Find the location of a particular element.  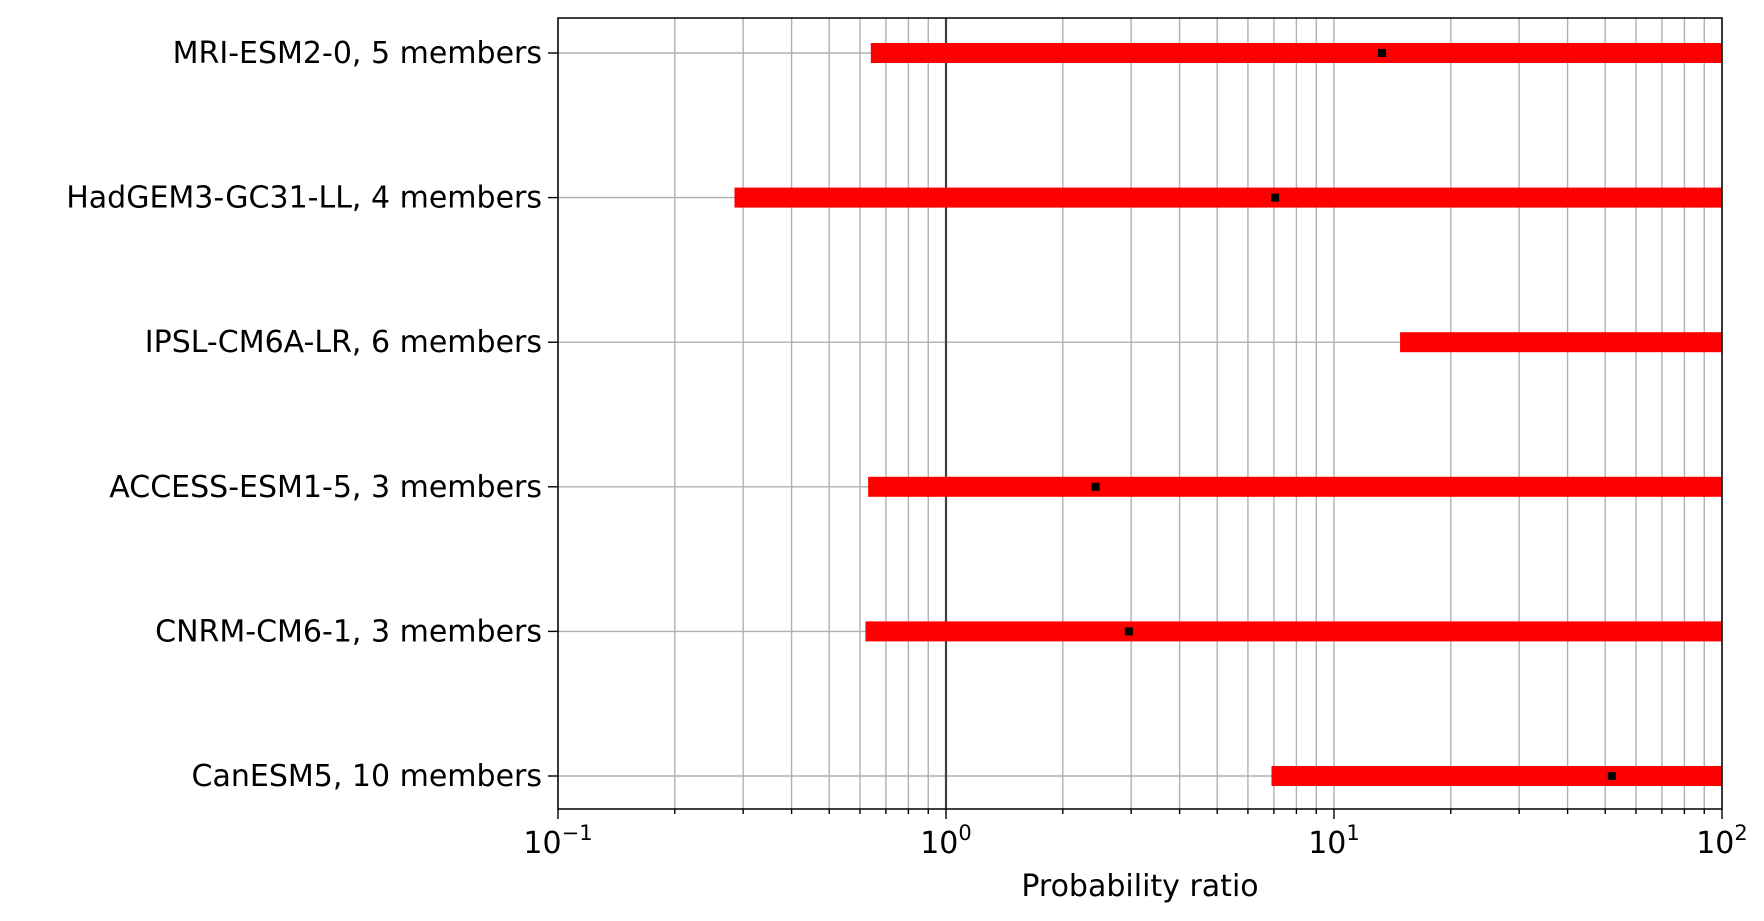

x-axis-label: Probability ratio is located at coordinates (1139, 886).